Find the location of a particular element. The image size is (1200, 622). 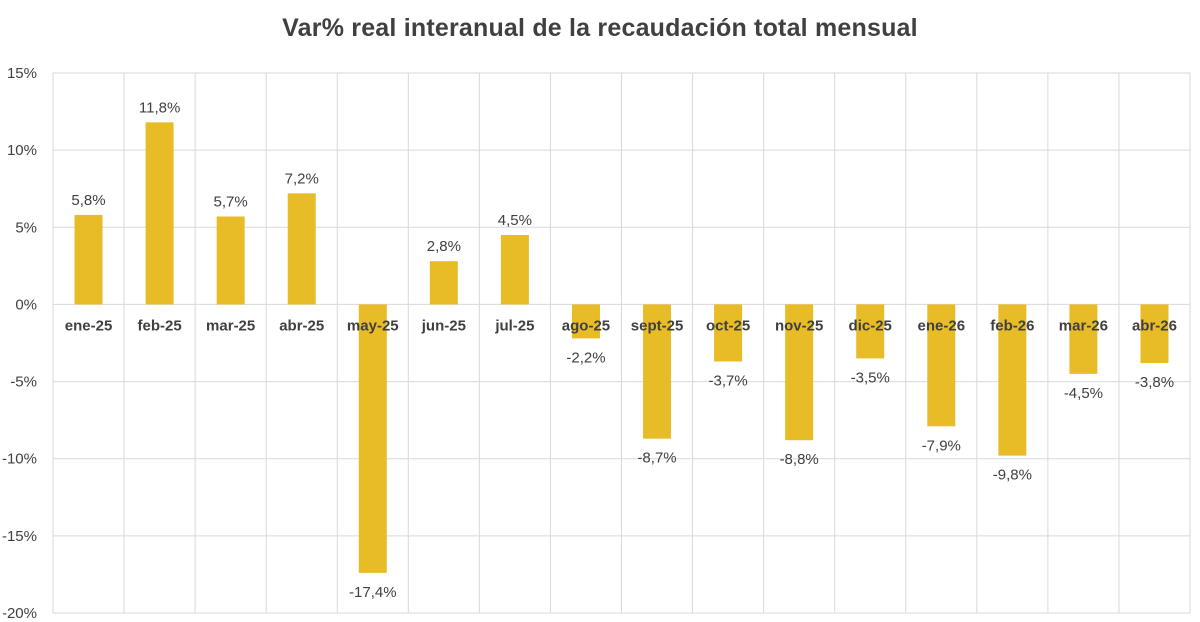

data-label: -4,5% is located at coordinates (1083, 393).